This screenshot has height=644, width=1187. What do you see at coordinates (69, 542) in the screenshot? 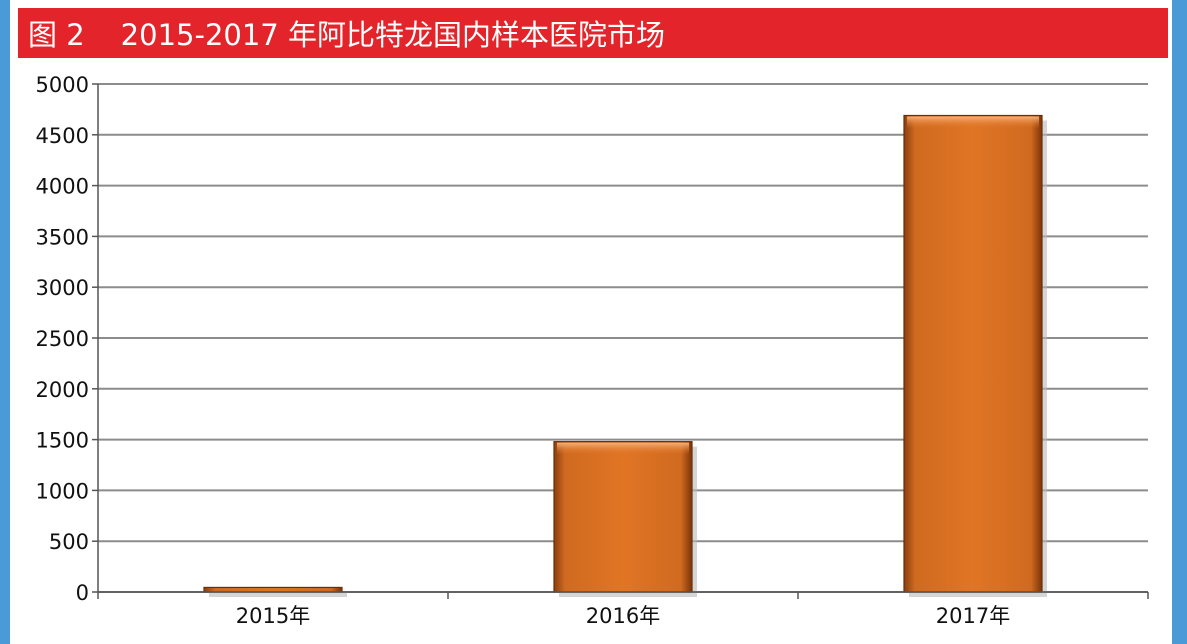
I see `y-tick-label: 500` at bounding box center [69, 542].